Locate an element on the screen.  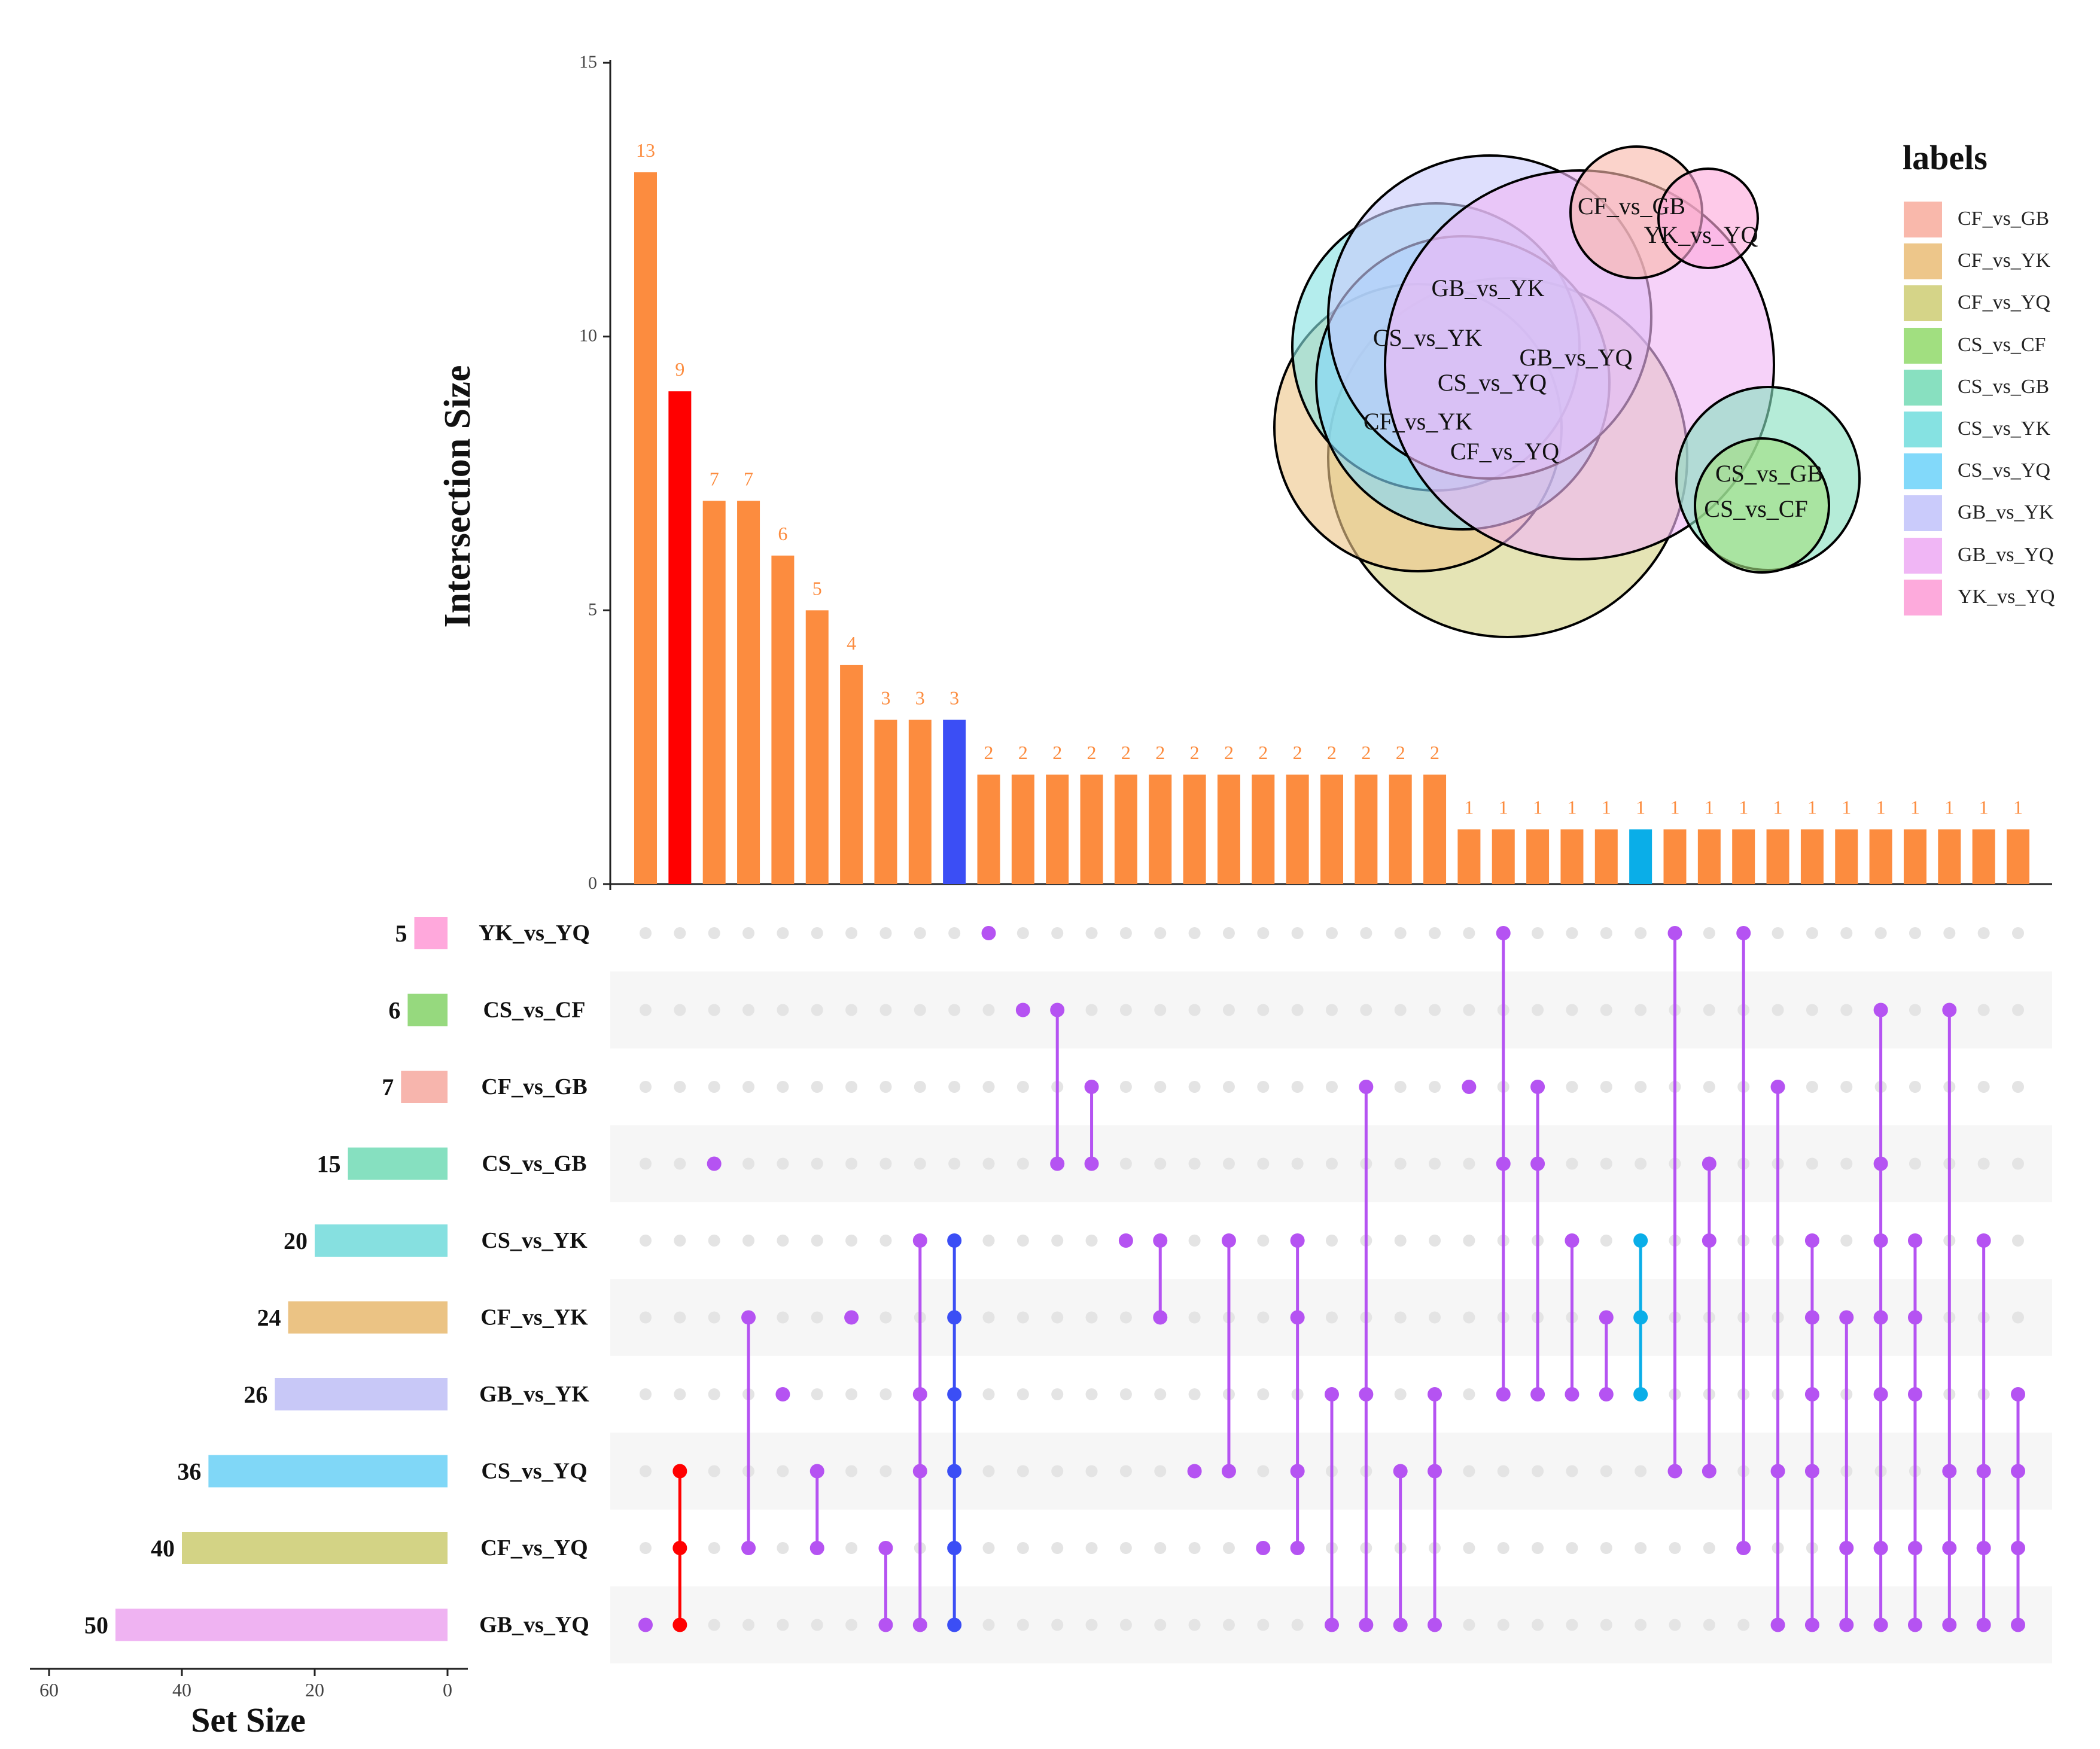
legend-label: YK_vs_YQ is located at coordinates (2006, 597).